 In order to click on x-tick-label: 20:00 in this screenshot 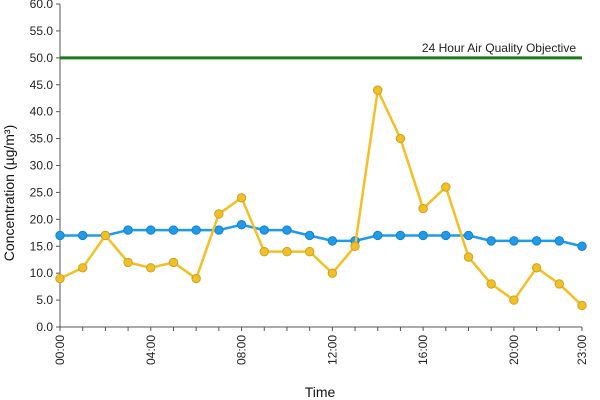, I will do `click(514, 350)`.